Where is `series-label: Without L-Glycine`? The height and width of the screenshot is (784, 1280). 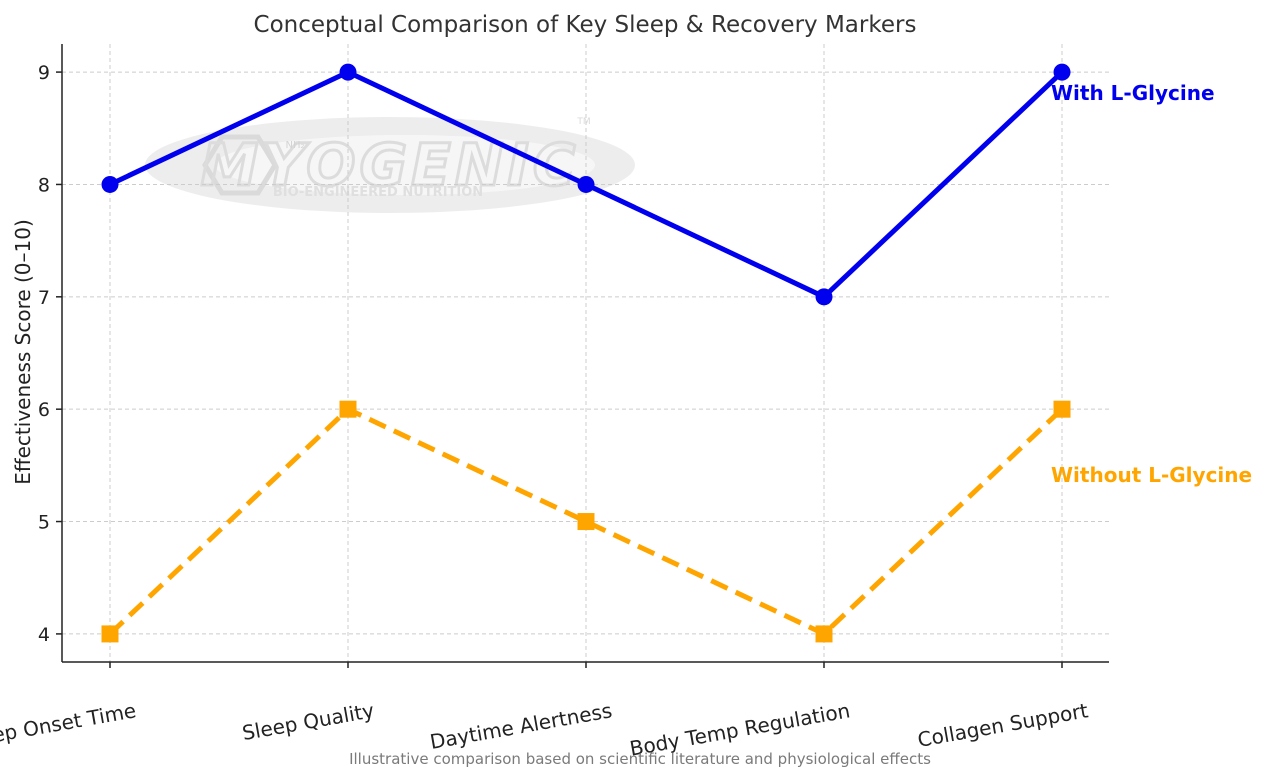
series-label: Without L-Glycine is located at coordinates (1151, 475).